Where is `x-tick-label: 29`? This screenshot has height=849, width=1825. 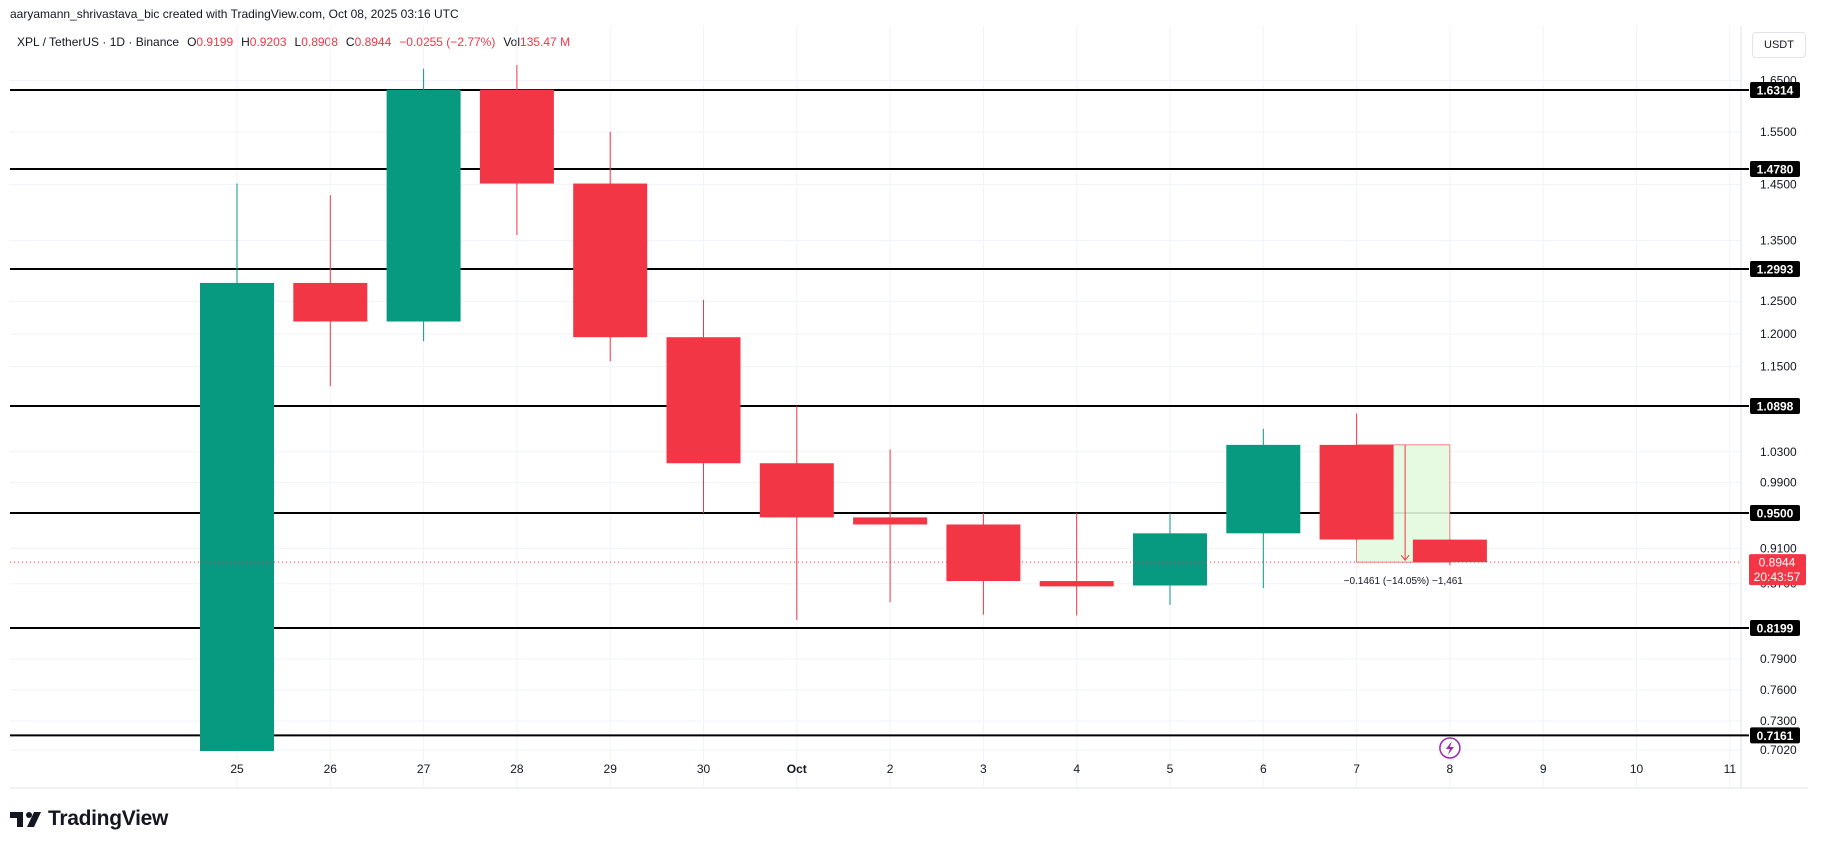
x-tick-label: 29 is located at coordinates (611, 769).